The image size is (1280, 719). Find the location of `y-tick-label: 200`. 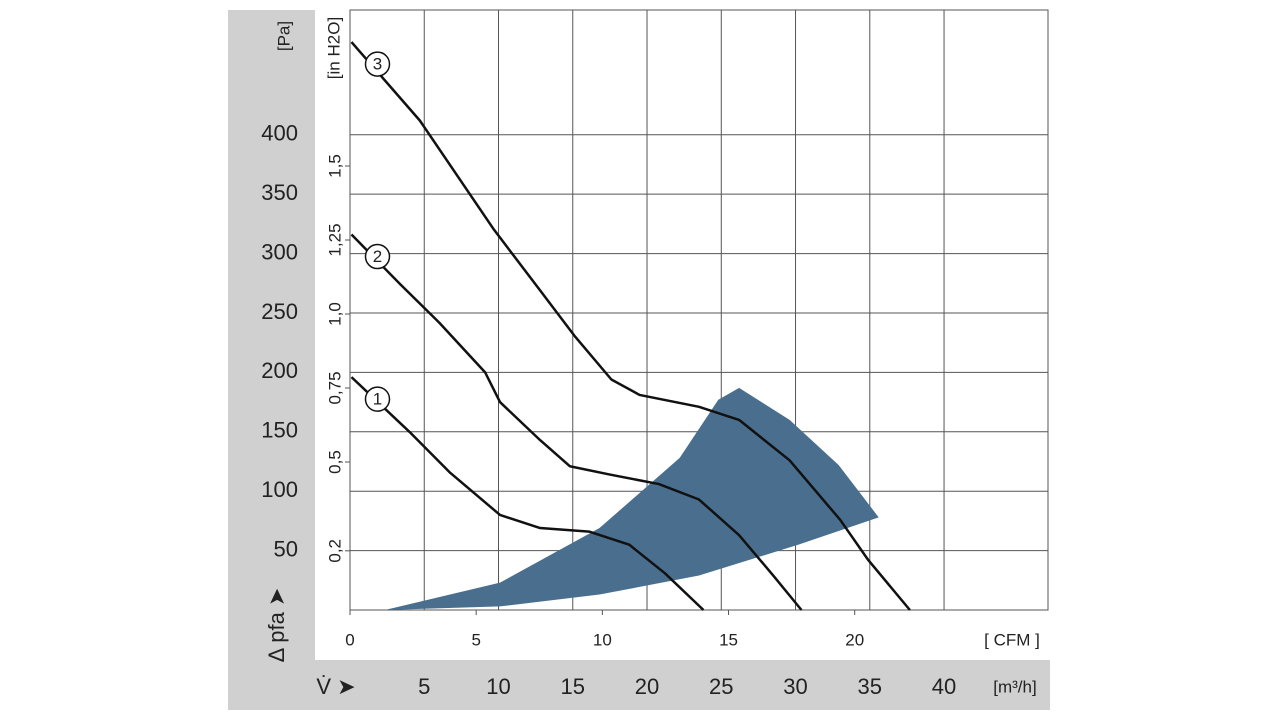

y-tick-label: 200 is located at coordinates (279, 370).